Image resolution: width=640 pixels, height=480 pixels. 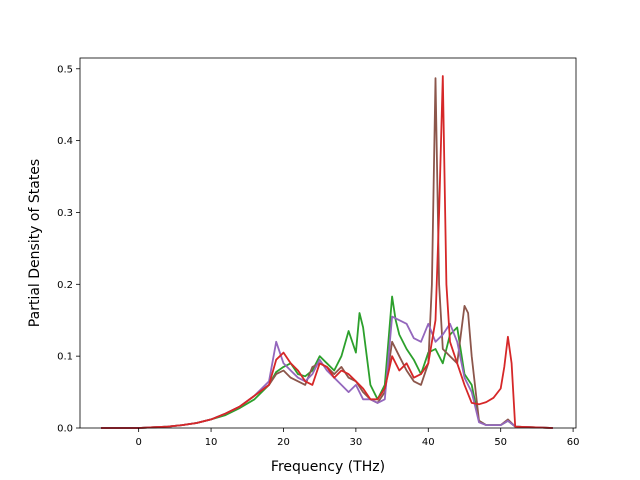 What do you see at coordinates (65, 285) in the screenshot?
I see `y-tick-label: 0.2` at bounding box center [65, 285].